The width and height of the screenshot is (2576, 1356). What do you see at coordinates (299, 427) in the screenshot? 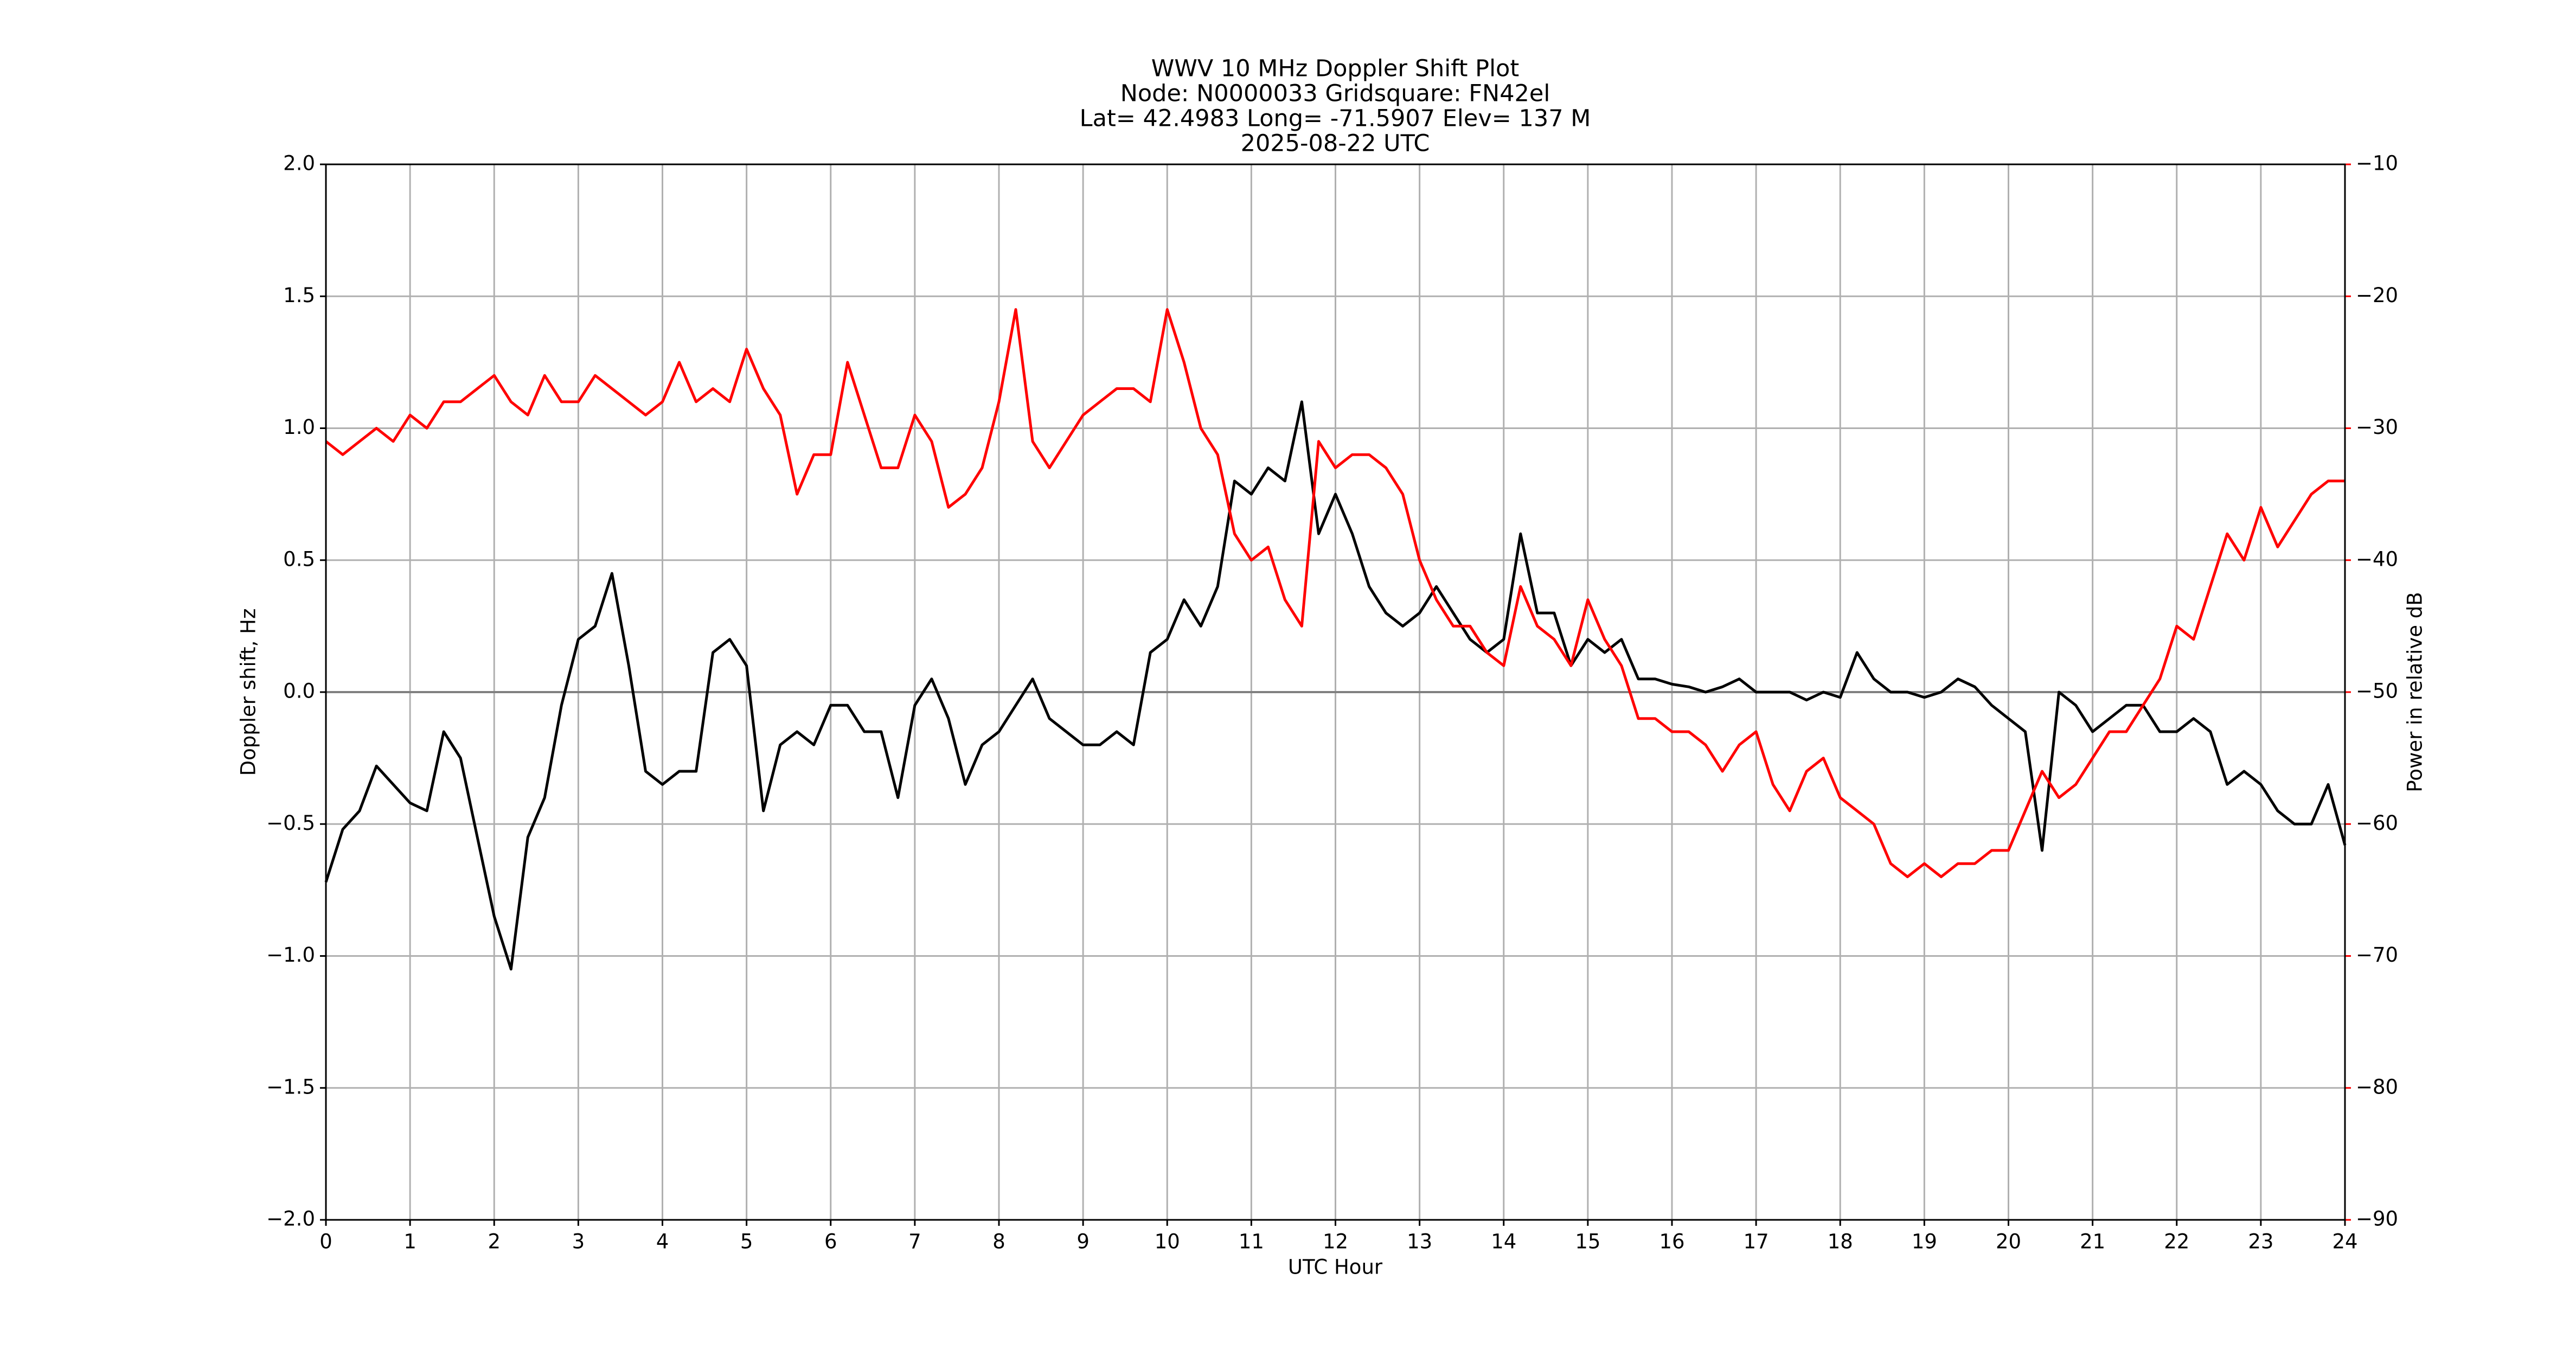
I see `y-tick-label: 1.0` at bounding box center [299, 427].